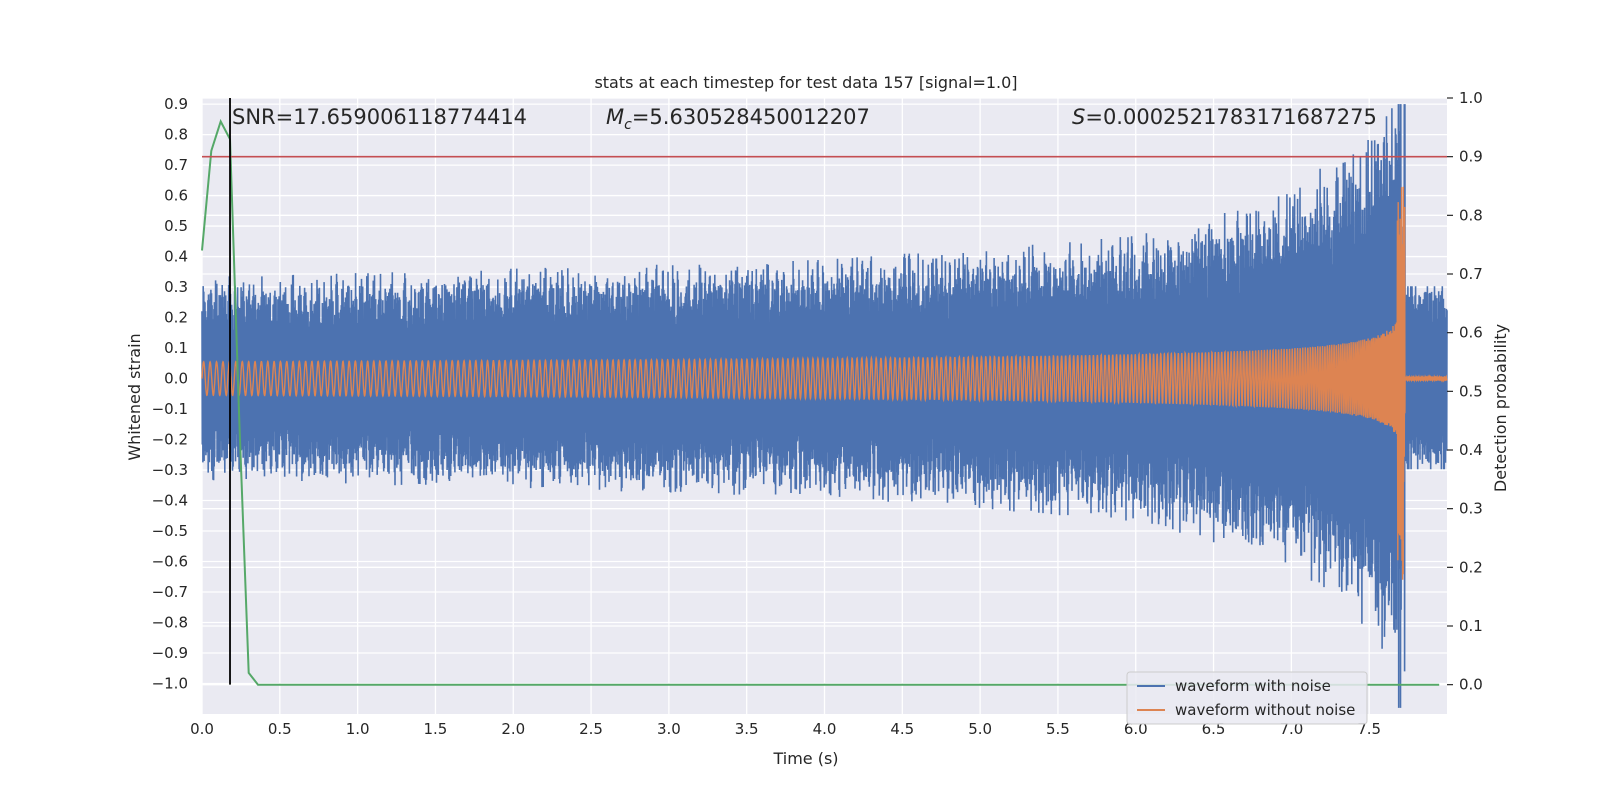 This screenshot has height=800, width=1600. I want to click on chirp-mass-annotation: Mc=5.630528450012207, so click(738, 119).